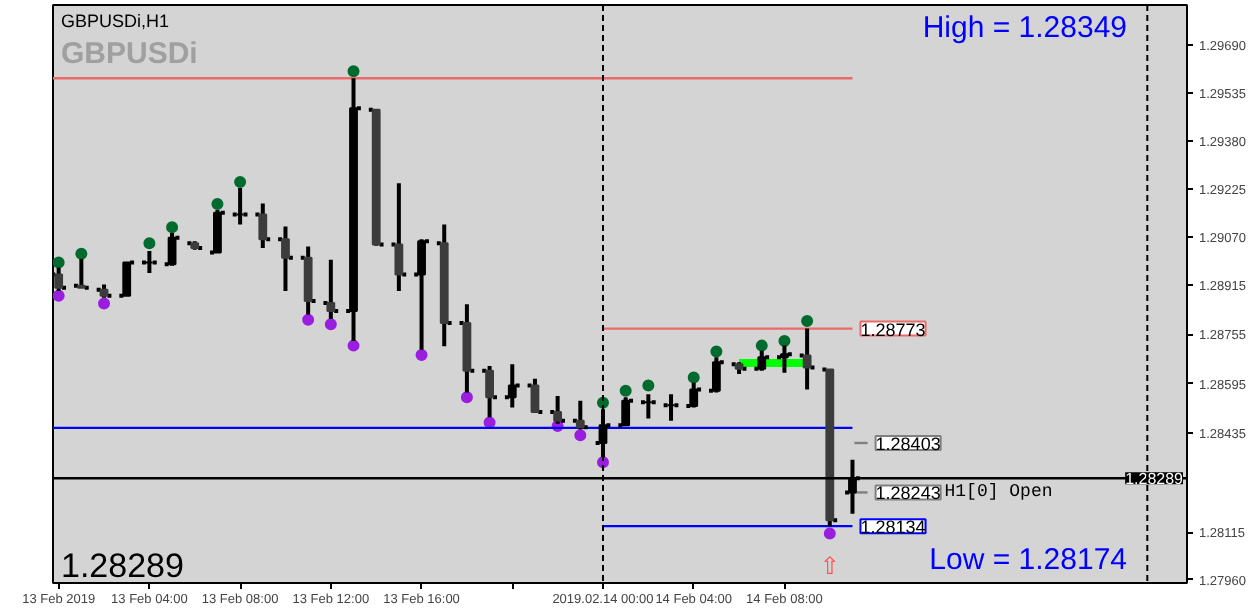 The height and width of the screenshot is (612, 1250). I want to click on annotation: Low = 1.28174, so click(1028, 560).